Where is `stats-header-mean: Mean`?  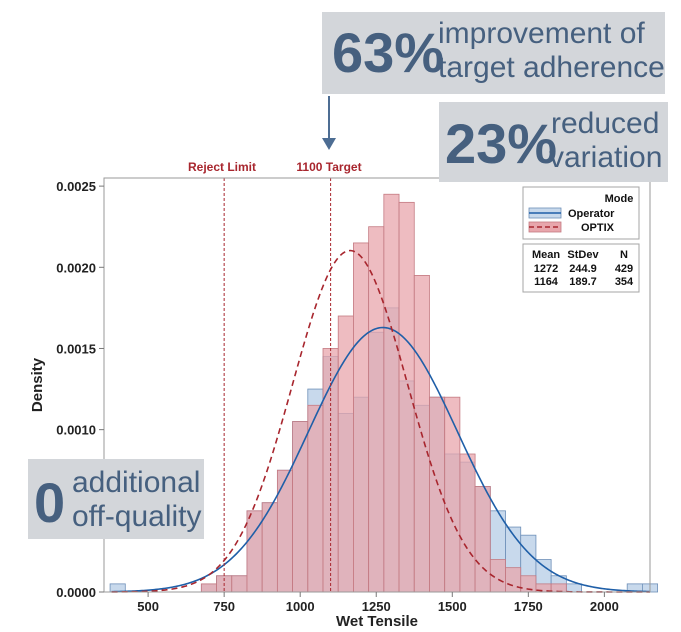 stats-header-mean: Mean is located at coordinates (546, 255).